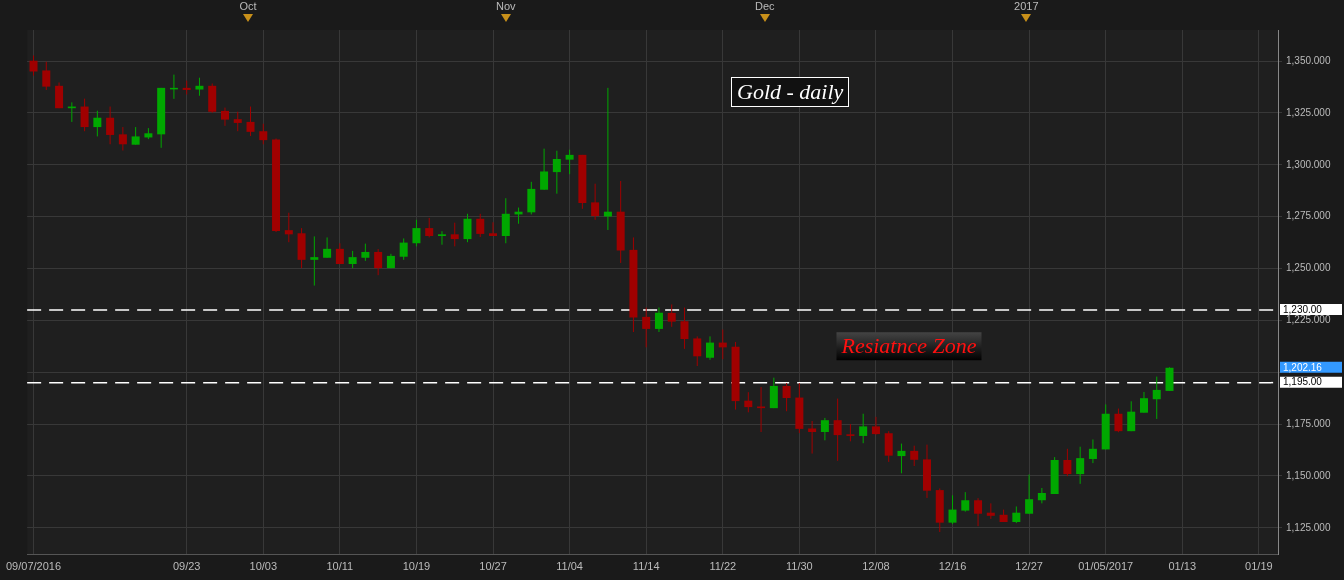 The height and width of the screenshot is (580, 1344). I want to click on annotation: Resiatnce Zone, so click(908, 346).